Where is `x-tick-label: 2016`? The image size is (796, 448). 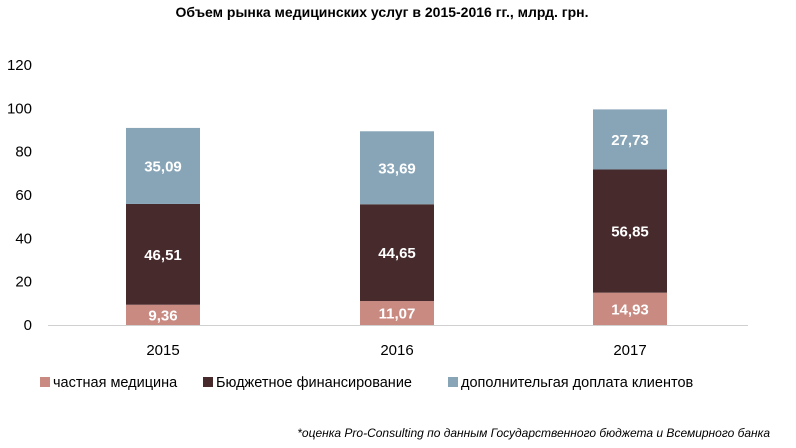 x-tick-label: 2016 is located at coordinates (396, 350).